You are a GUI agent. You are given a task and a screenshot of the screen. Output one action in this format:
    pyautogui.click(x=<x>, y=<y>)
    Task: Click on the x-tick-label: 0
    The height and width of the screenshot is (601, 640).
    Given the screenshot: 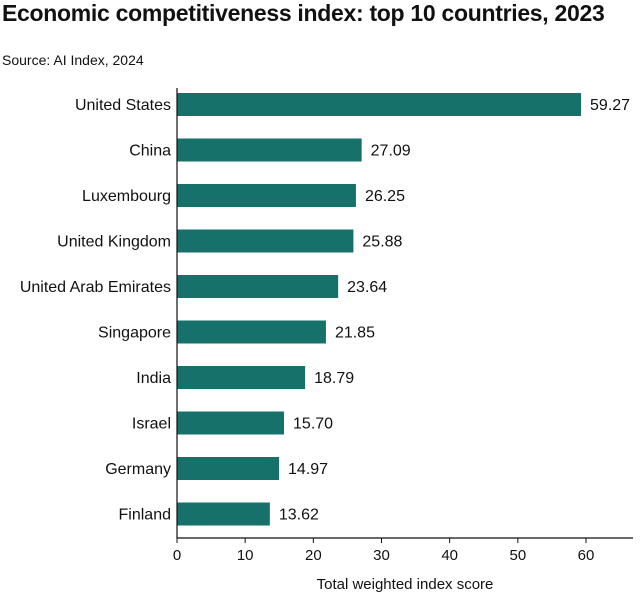 What is the action you would take?
    pyautogui.click(x=177, y=555)
    